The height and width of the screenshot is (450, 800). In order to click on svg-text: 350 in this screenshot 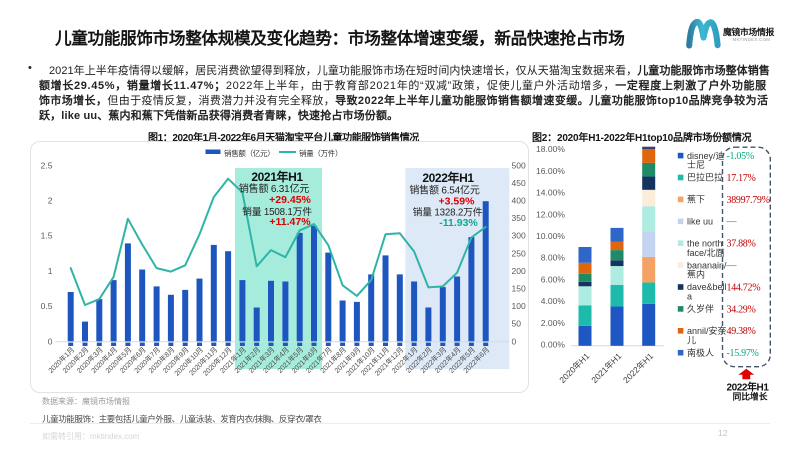, I will do `click(519, 218)`.